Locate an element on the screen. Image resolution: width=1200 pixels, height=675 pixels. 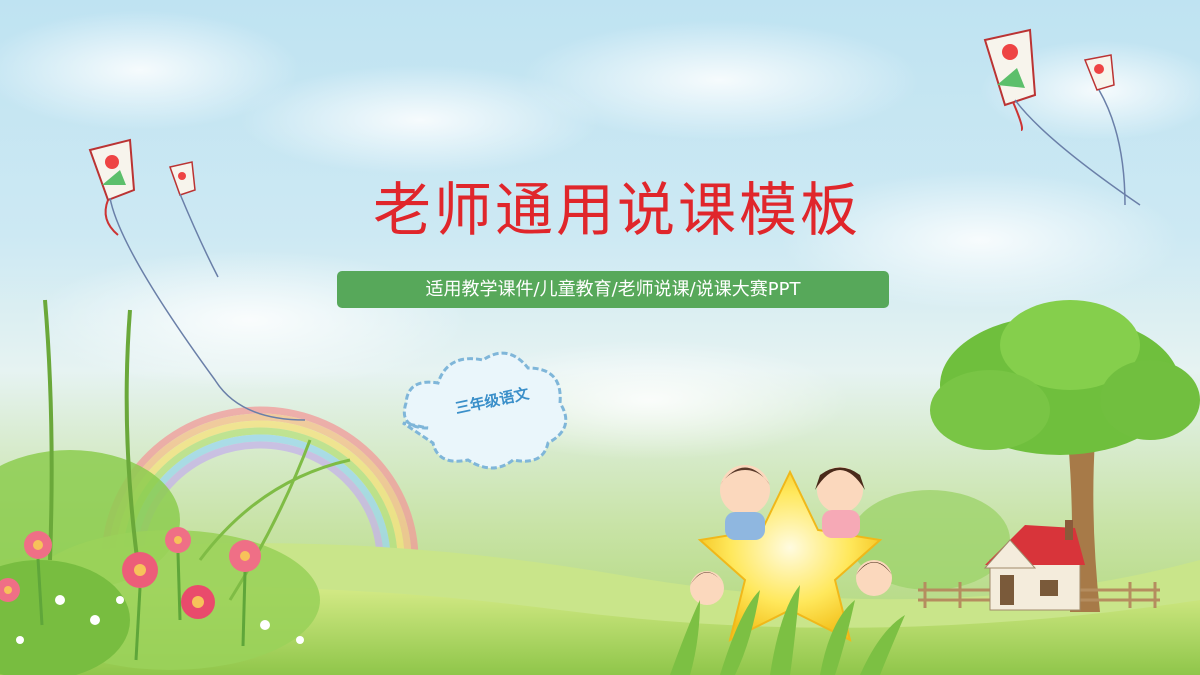
page-title: 老师通用说课模板 is located at coordinates (616, 210).